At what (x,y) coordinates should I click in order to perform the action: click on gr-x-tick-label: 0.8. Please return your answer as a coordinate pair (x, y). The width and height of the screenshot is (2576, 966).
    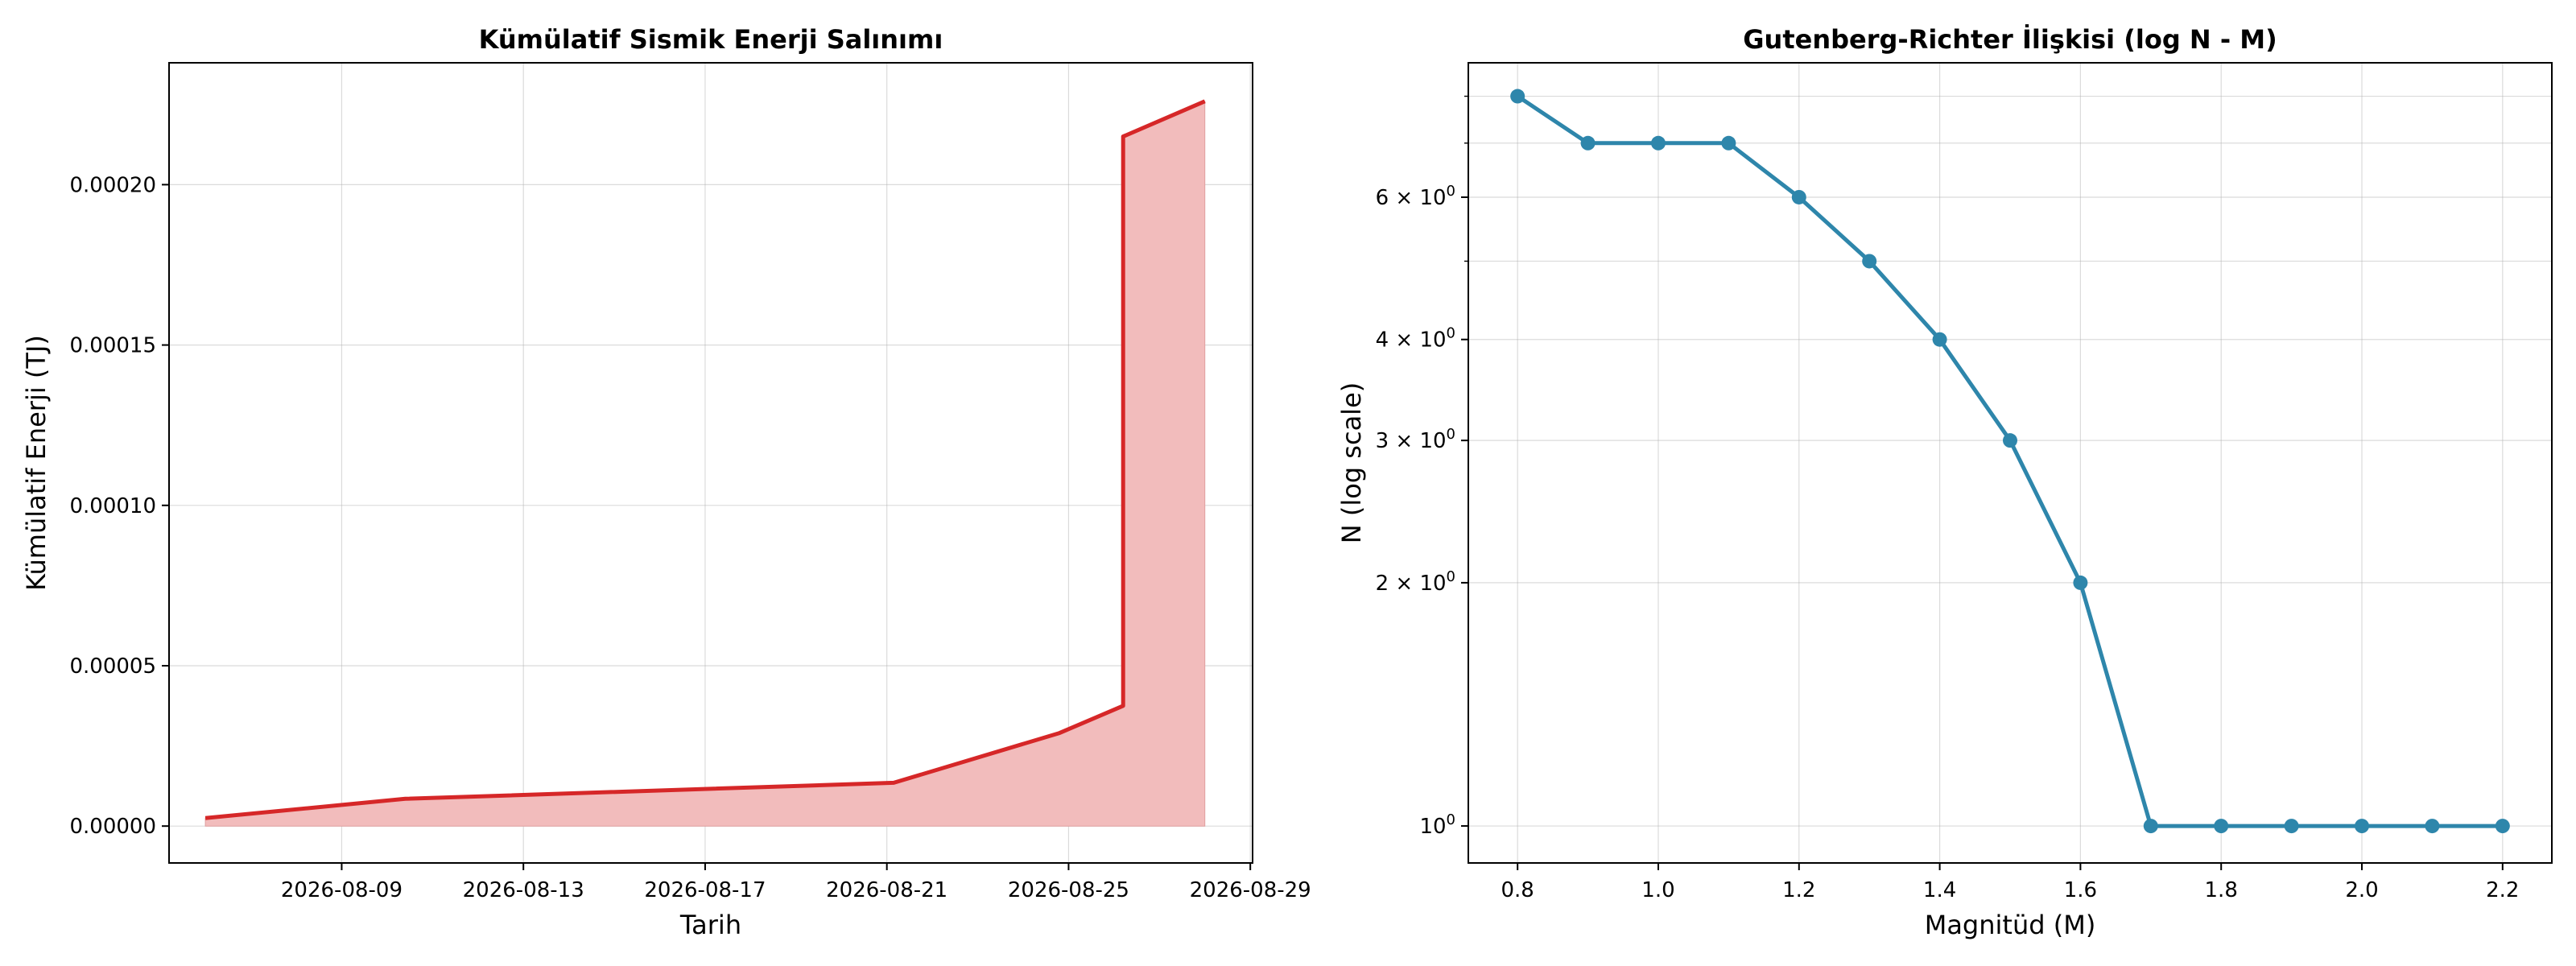
    Looking at the image, I should click on (1517, 890).